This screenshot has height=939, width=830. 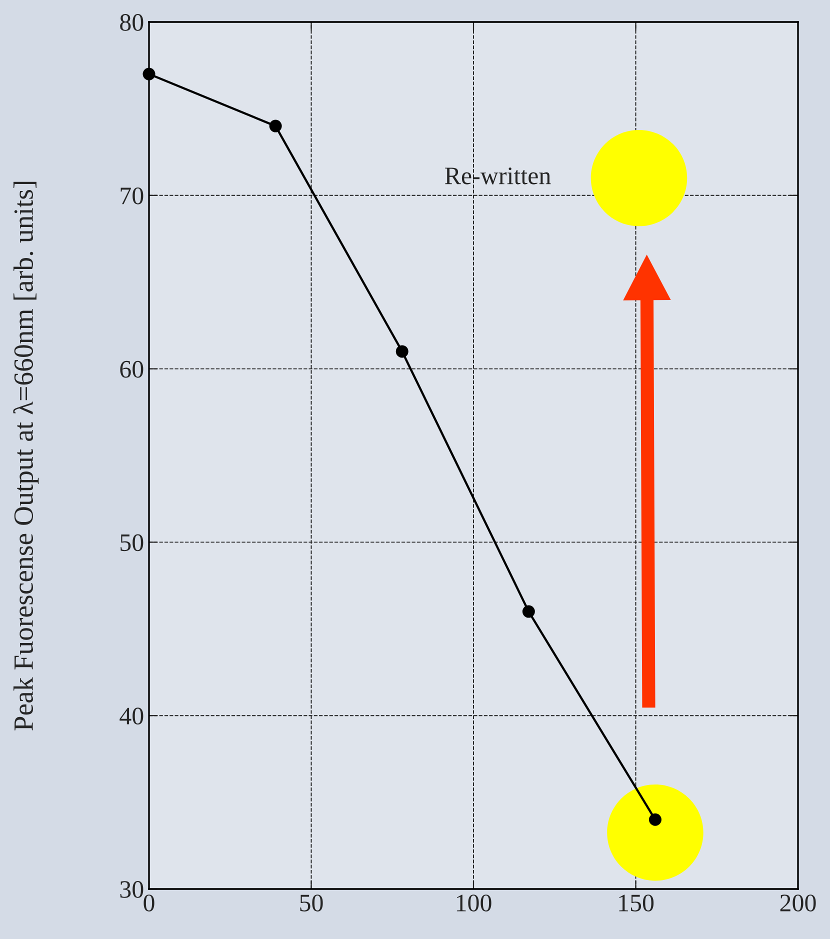 I want to click on y-tick-label: 70, so click(x=132, y=195).